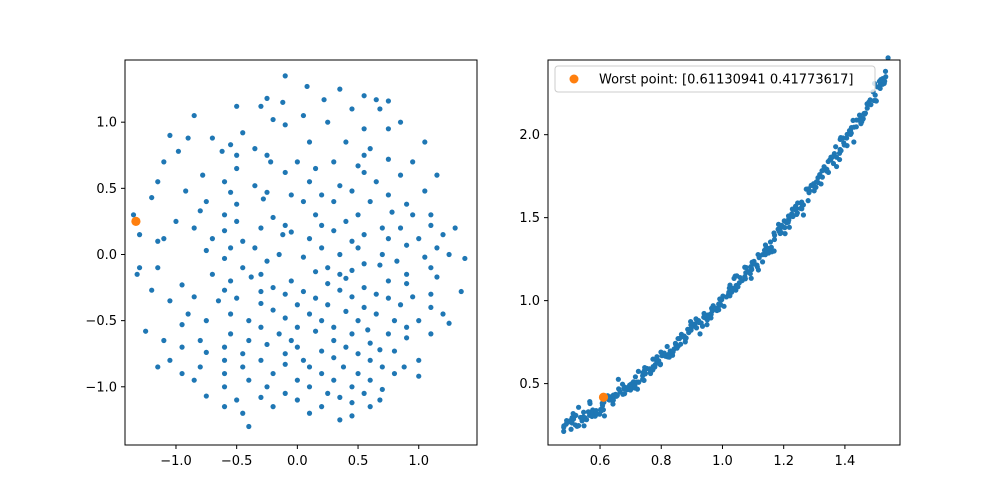 This screenshot has height=500, width=1000. Describe the element at coordinates (101, 387) in the screenshot. I see `left-y-tick-label: −1.0` at that location.